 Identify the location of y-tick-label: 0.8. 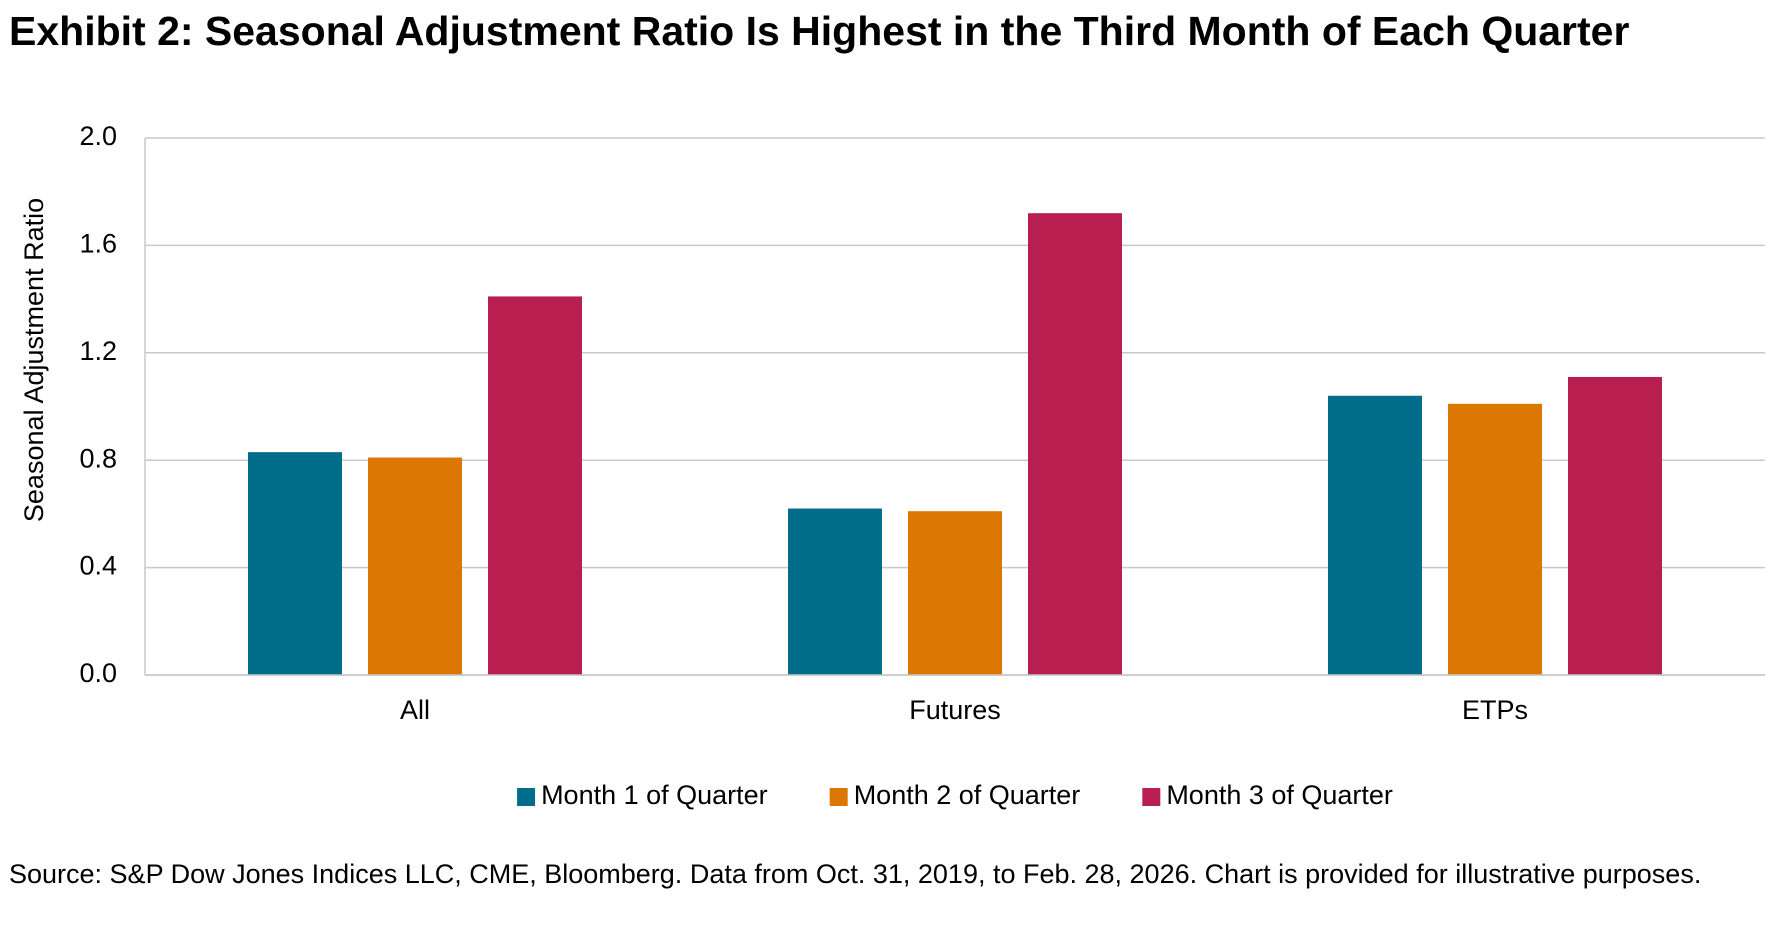
(98, 458).